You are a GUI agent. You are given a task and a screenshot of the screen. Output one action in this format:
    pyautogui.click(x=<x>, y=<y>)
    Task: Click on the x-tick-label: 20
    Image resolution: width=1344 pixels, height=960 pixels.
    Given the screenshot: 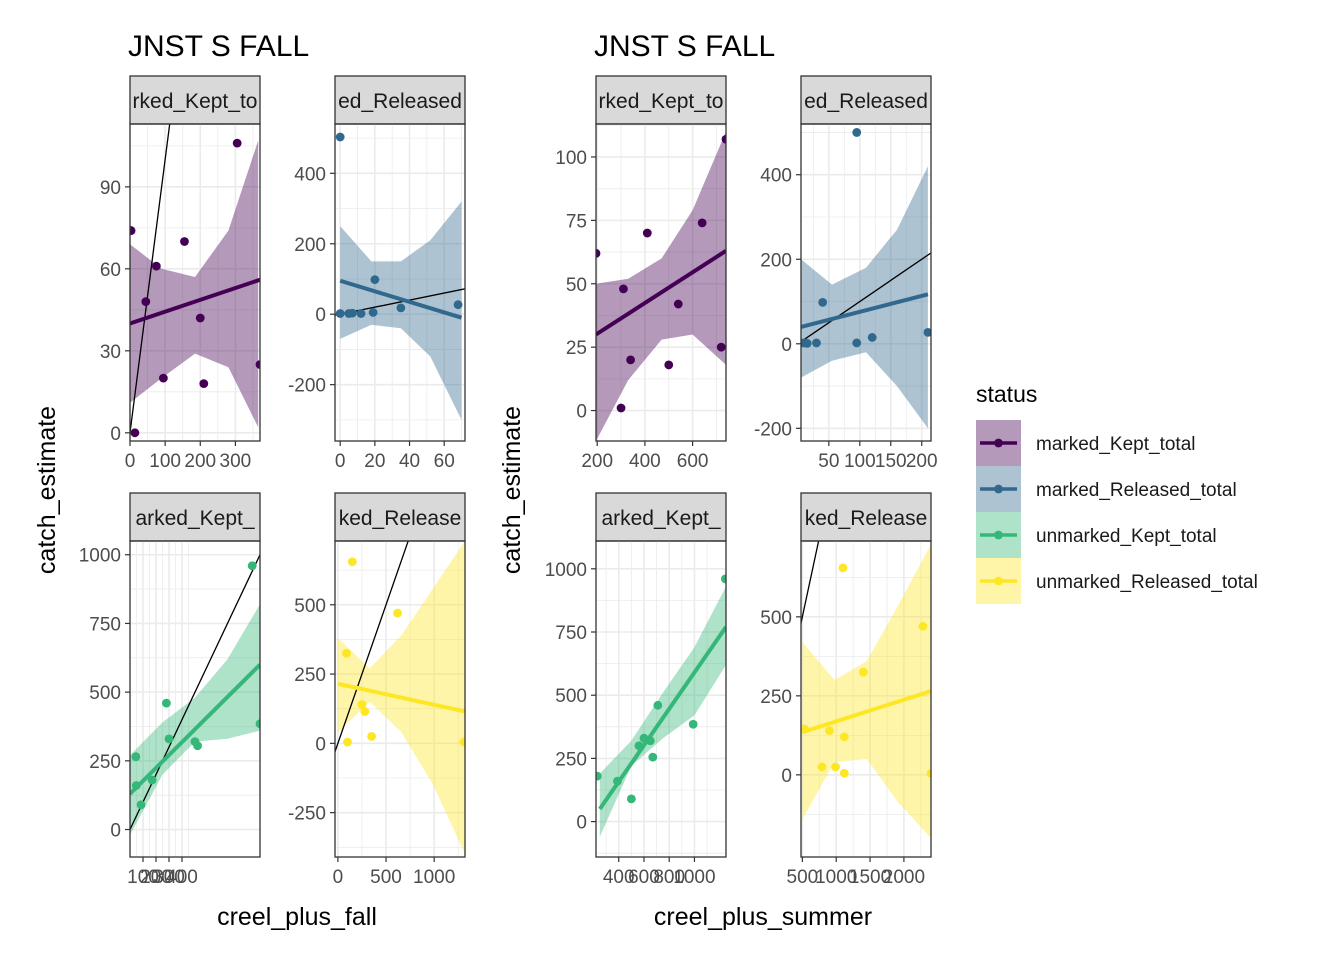 What is the action you would take?
    pyautogui.click(x=374, y=461)
    